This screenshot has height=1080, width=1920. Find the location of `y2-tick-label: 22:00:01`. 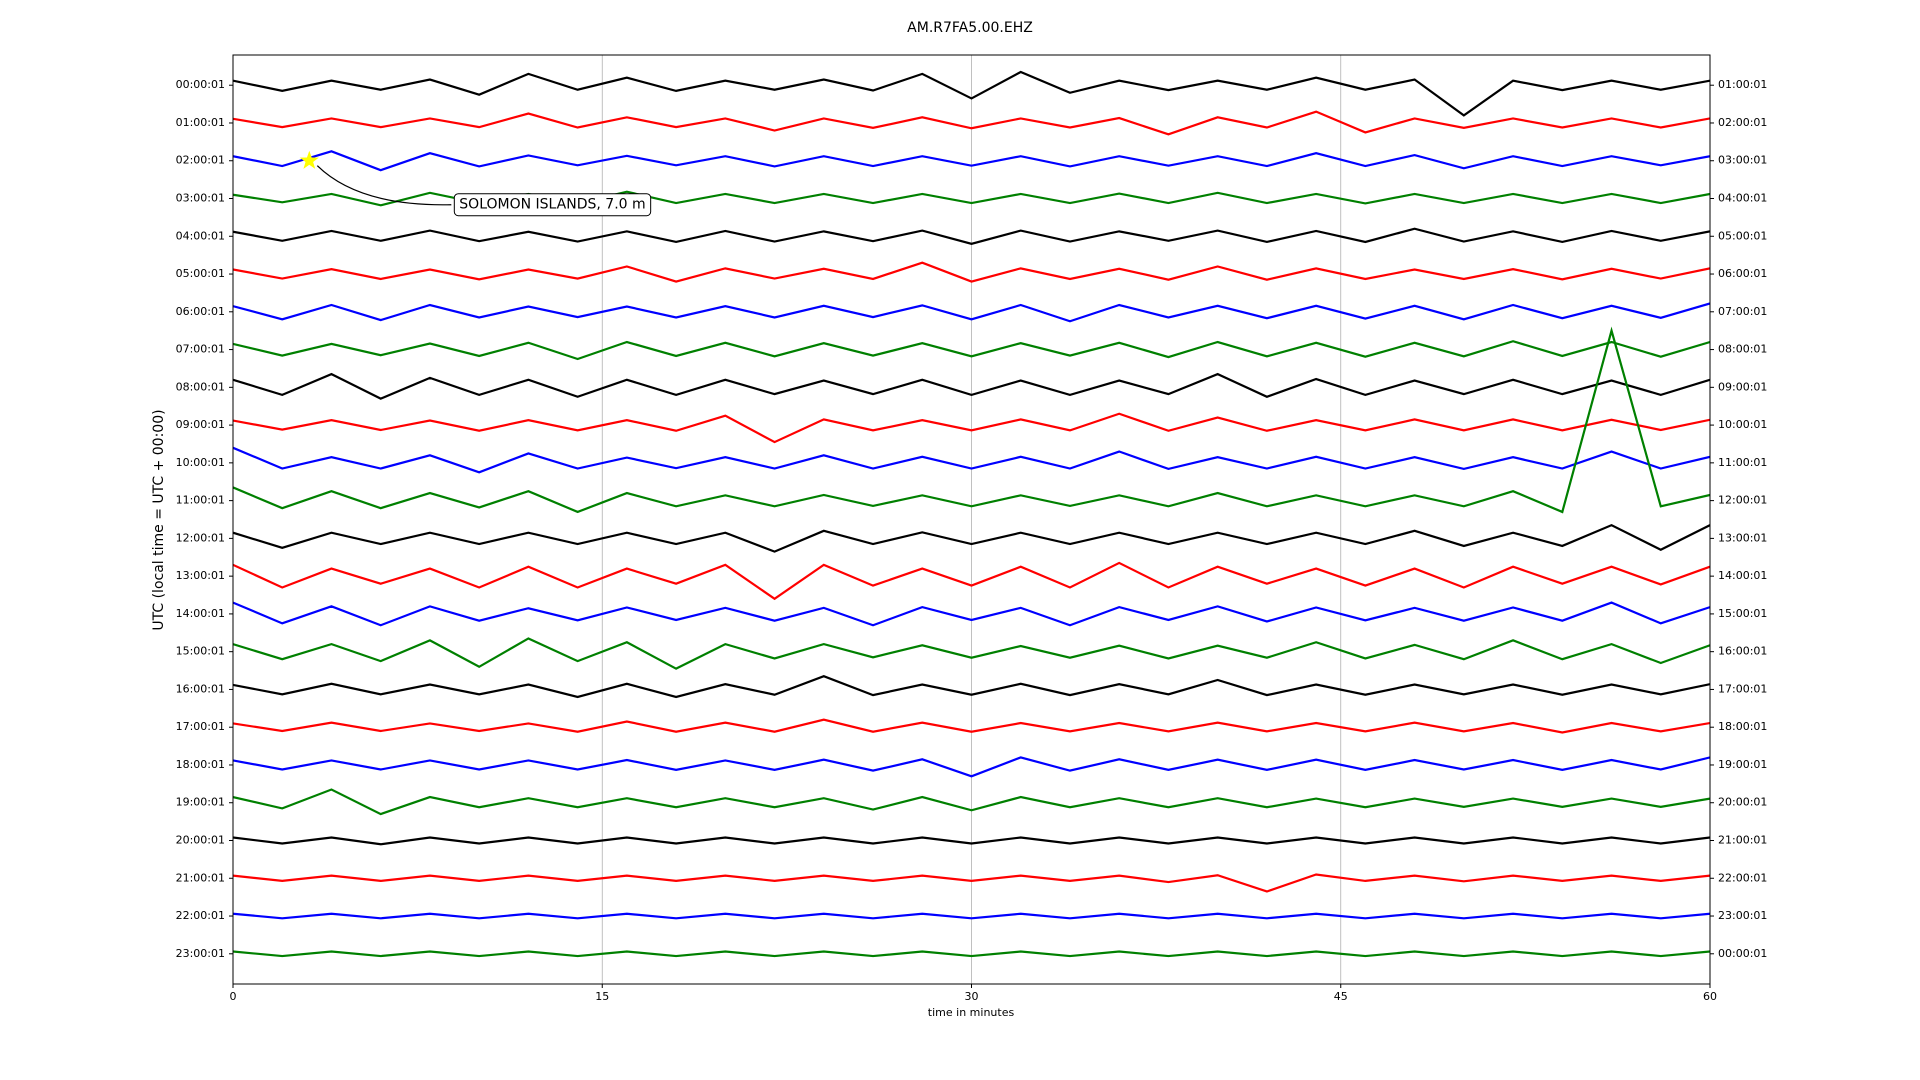

y2-tick-label: 22:00:01 is located at coordinates (1742, 877).